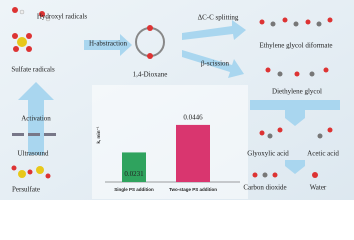 Image resolution: width=354 pixels, height=240 pixels. What do you see at coordinates (218, 18) in the screenshot?
I see `label: ΔC-C splitting` at bounding box center [218, 18].